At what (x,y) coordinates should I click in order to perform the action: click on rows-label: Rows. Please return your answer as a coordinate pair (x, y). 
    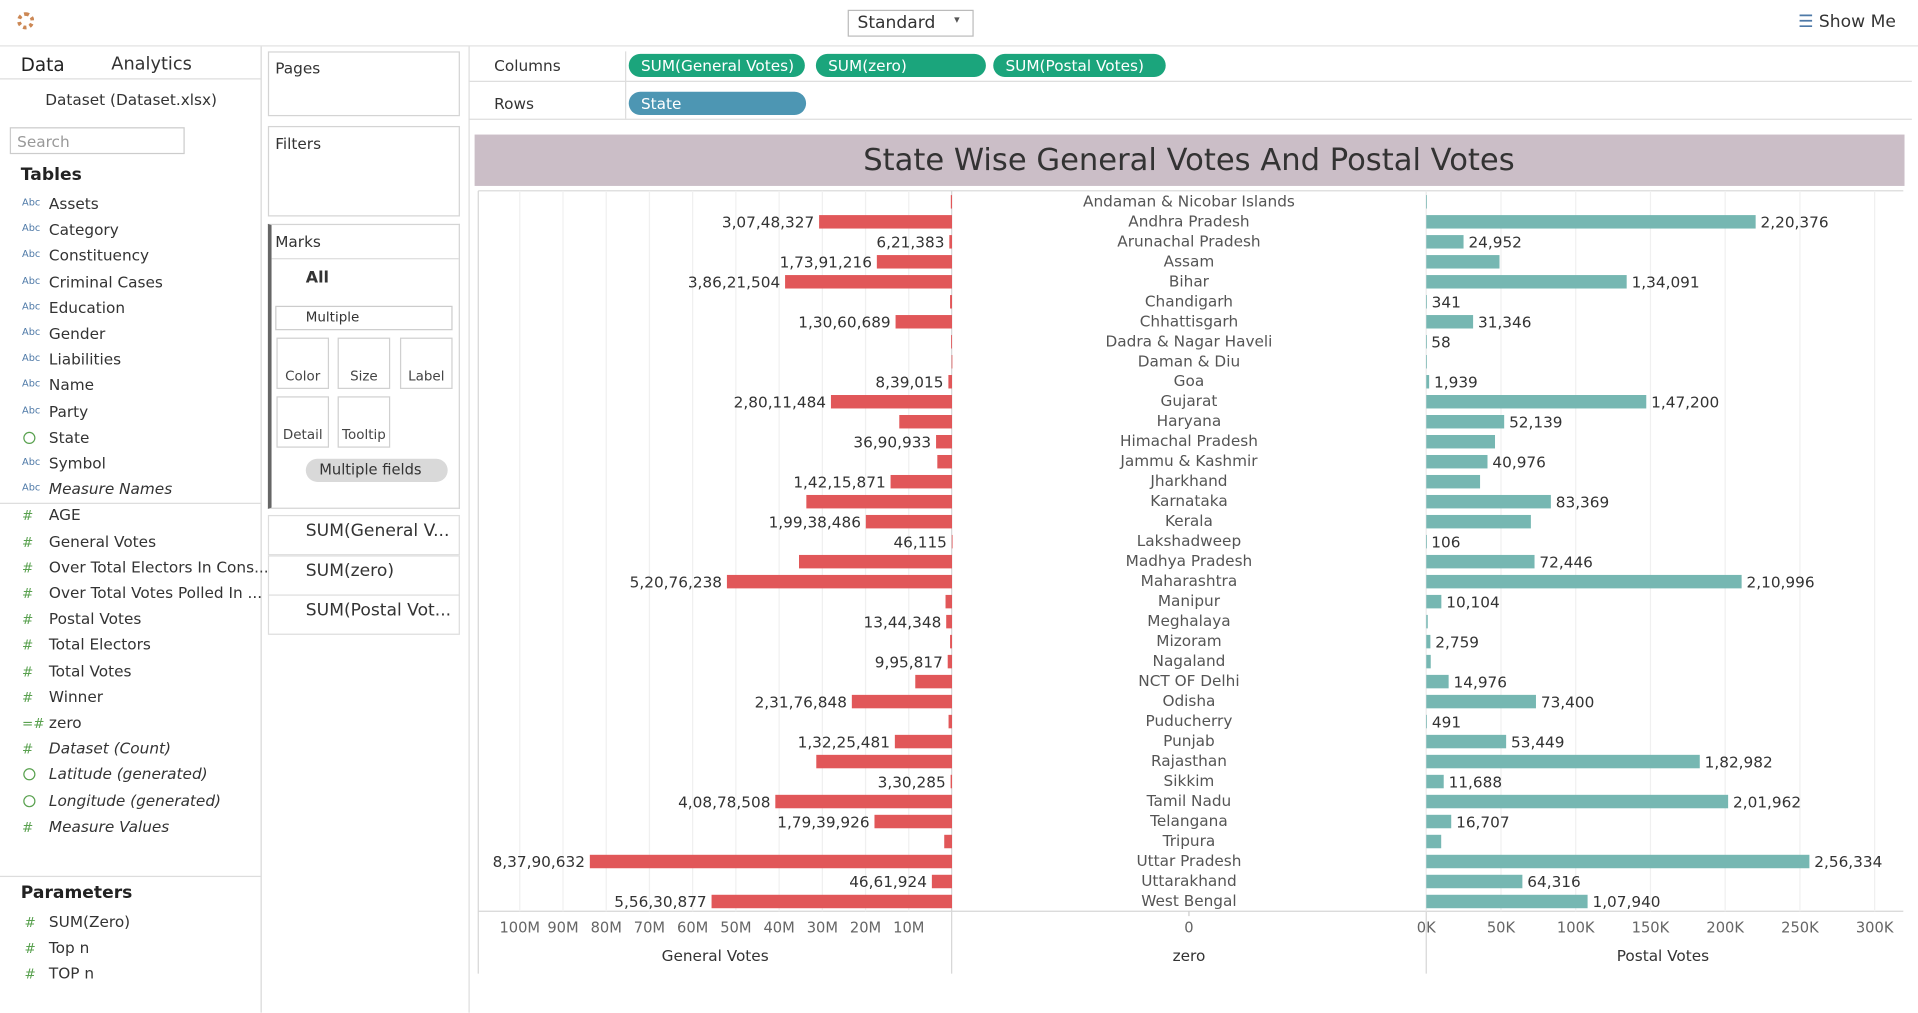
    Looking at the image, I should click on (514, 103).